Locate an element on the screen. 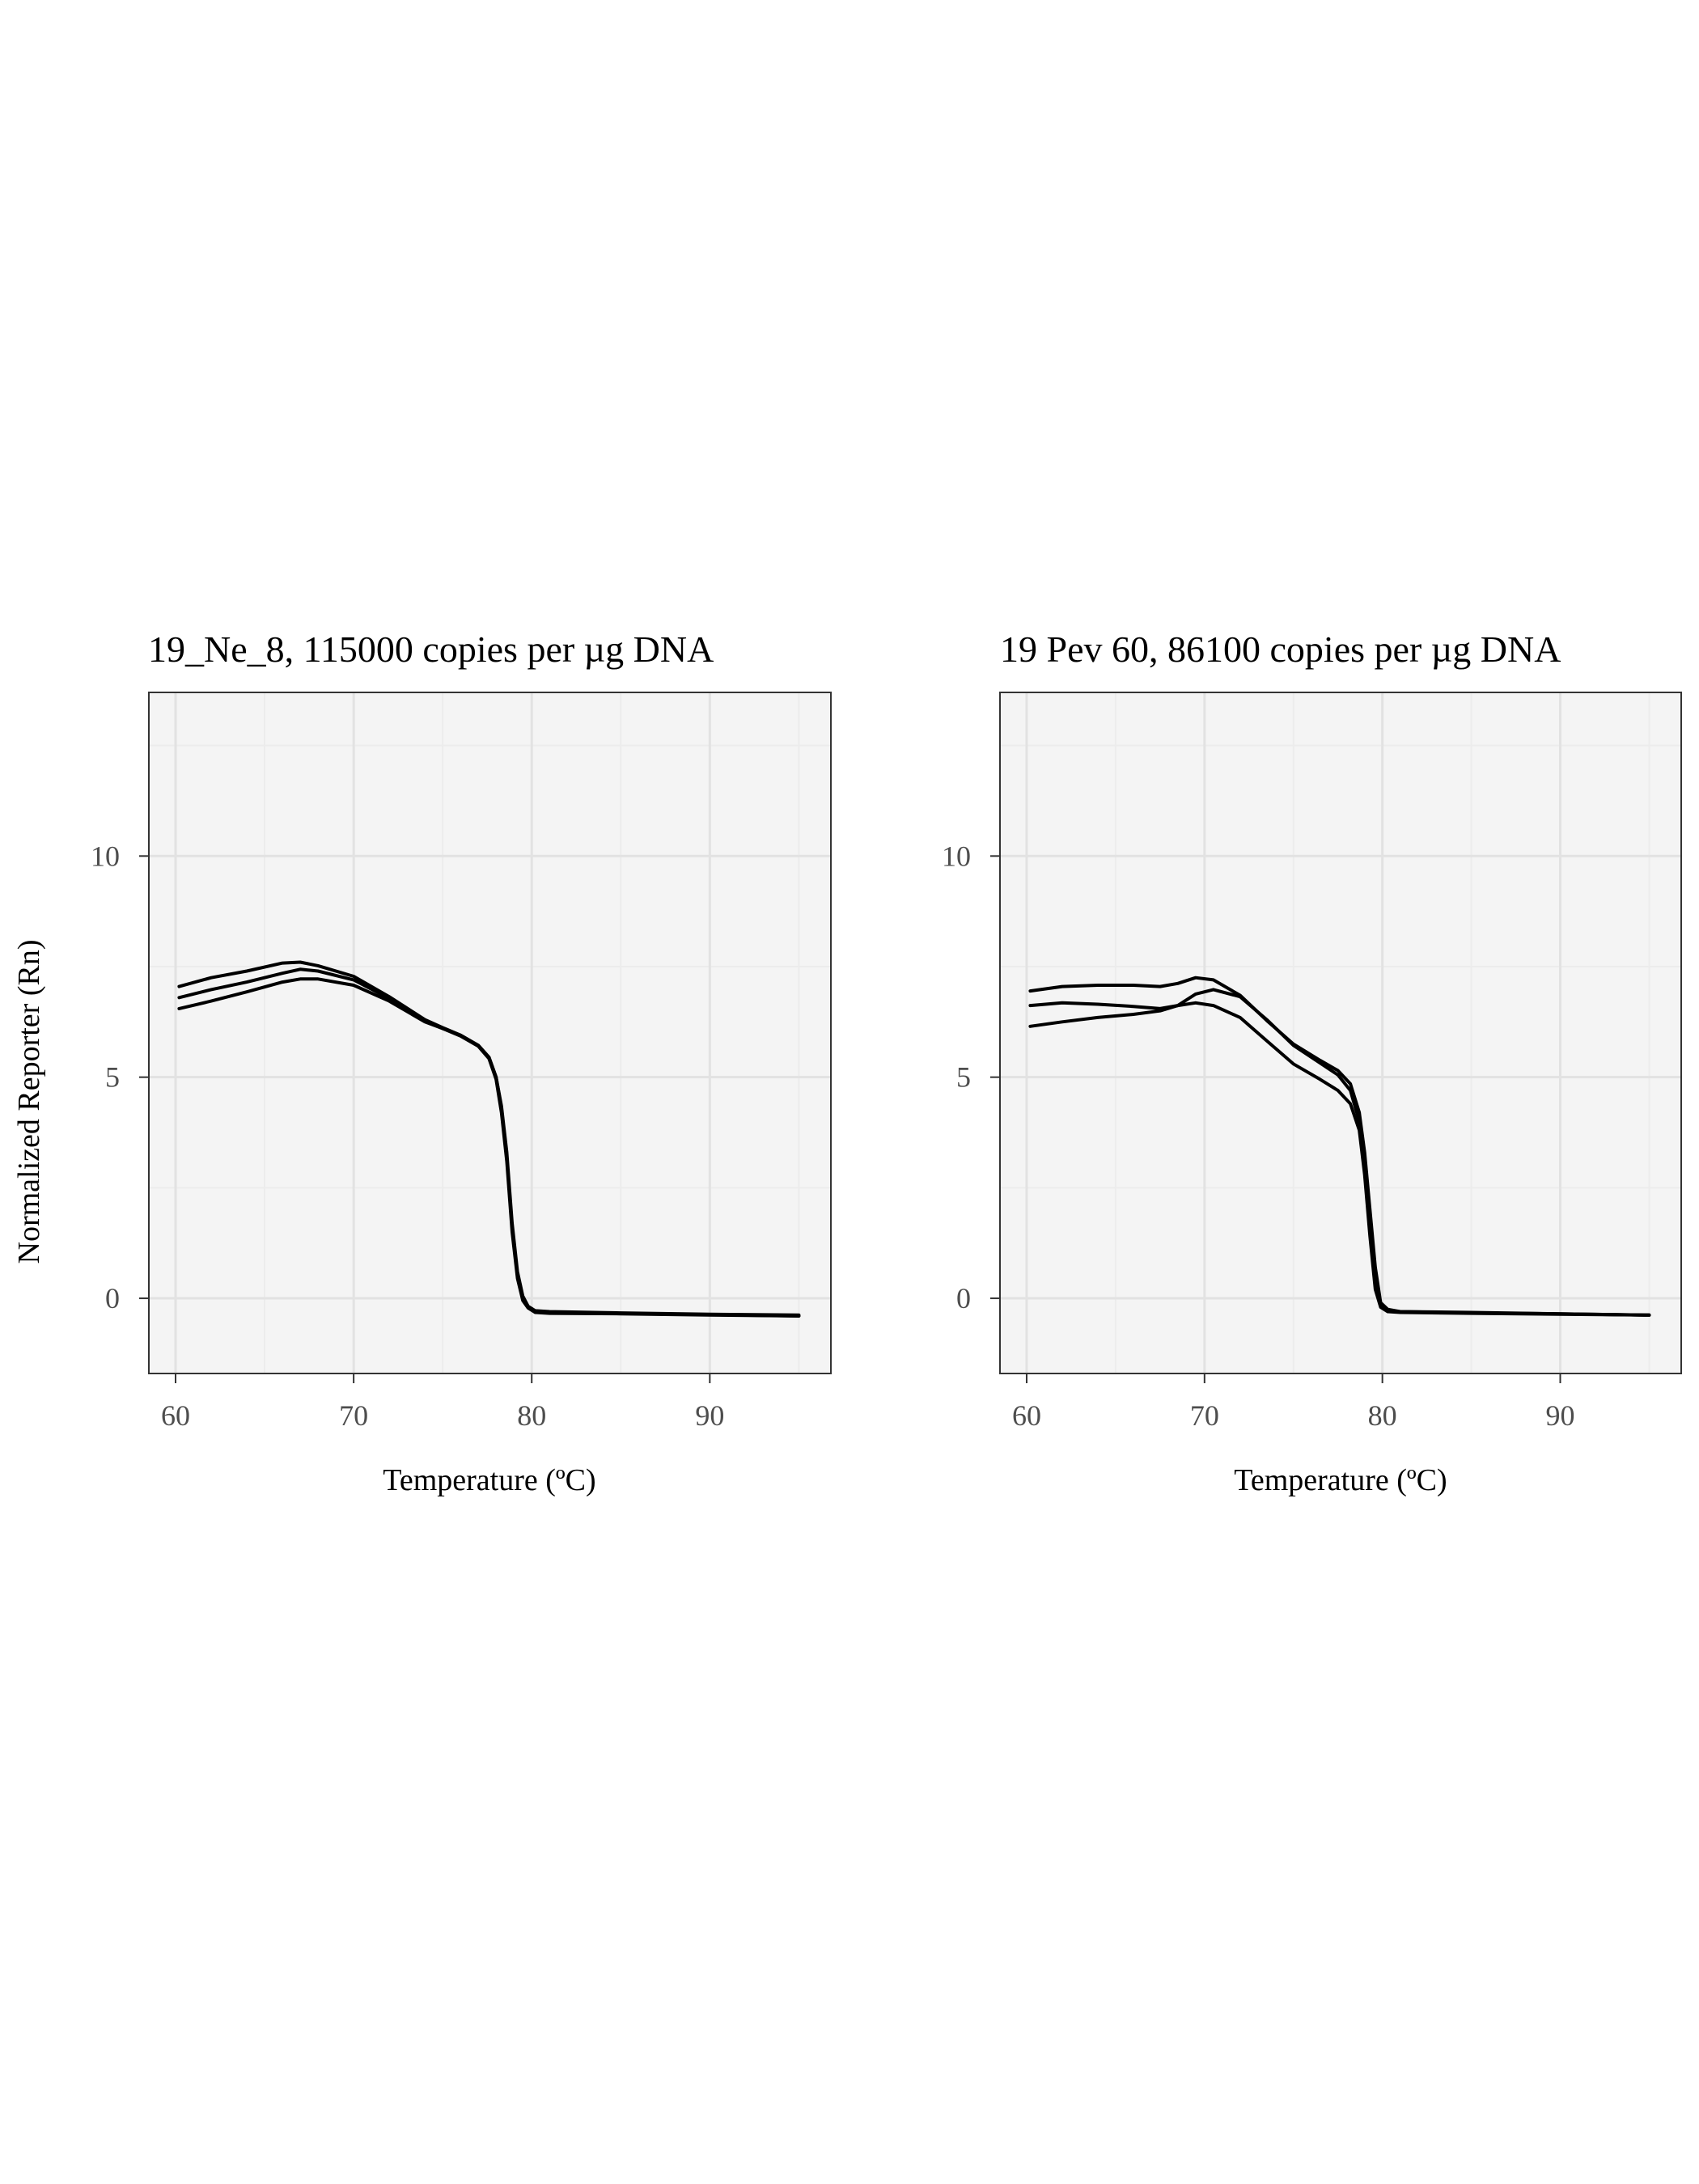 The height and width of the screenshot is (2184, 1699). chart-title: 19 Pev 60, 86100 copies per µg DNA is located at coordinates (1280, 649).